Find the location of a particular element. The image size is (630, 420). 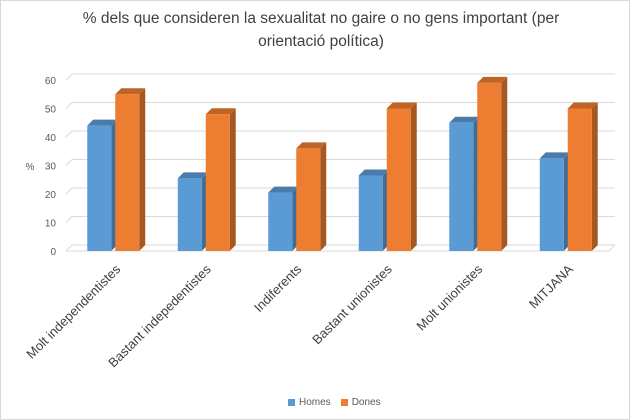

x-tick-label: Bastant indepedentistes is located at coordinates (159, 315).